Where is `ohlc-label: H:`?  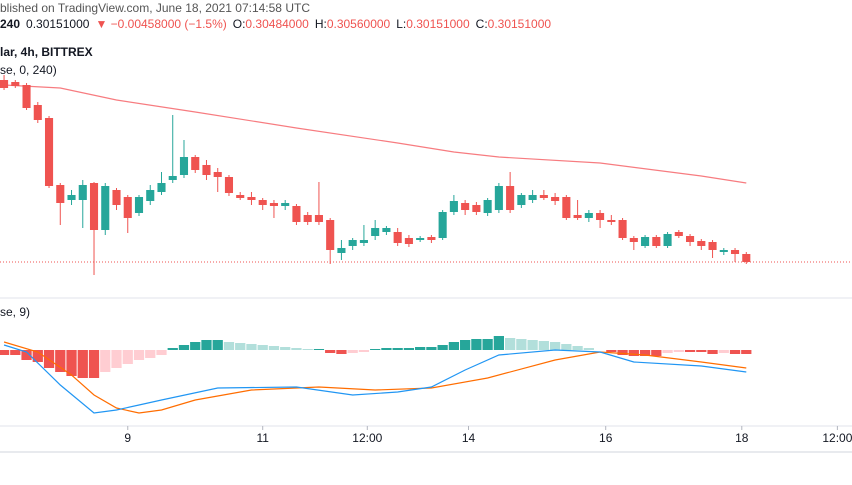
ohlc-label: H: is located at coordinates (321, 24).